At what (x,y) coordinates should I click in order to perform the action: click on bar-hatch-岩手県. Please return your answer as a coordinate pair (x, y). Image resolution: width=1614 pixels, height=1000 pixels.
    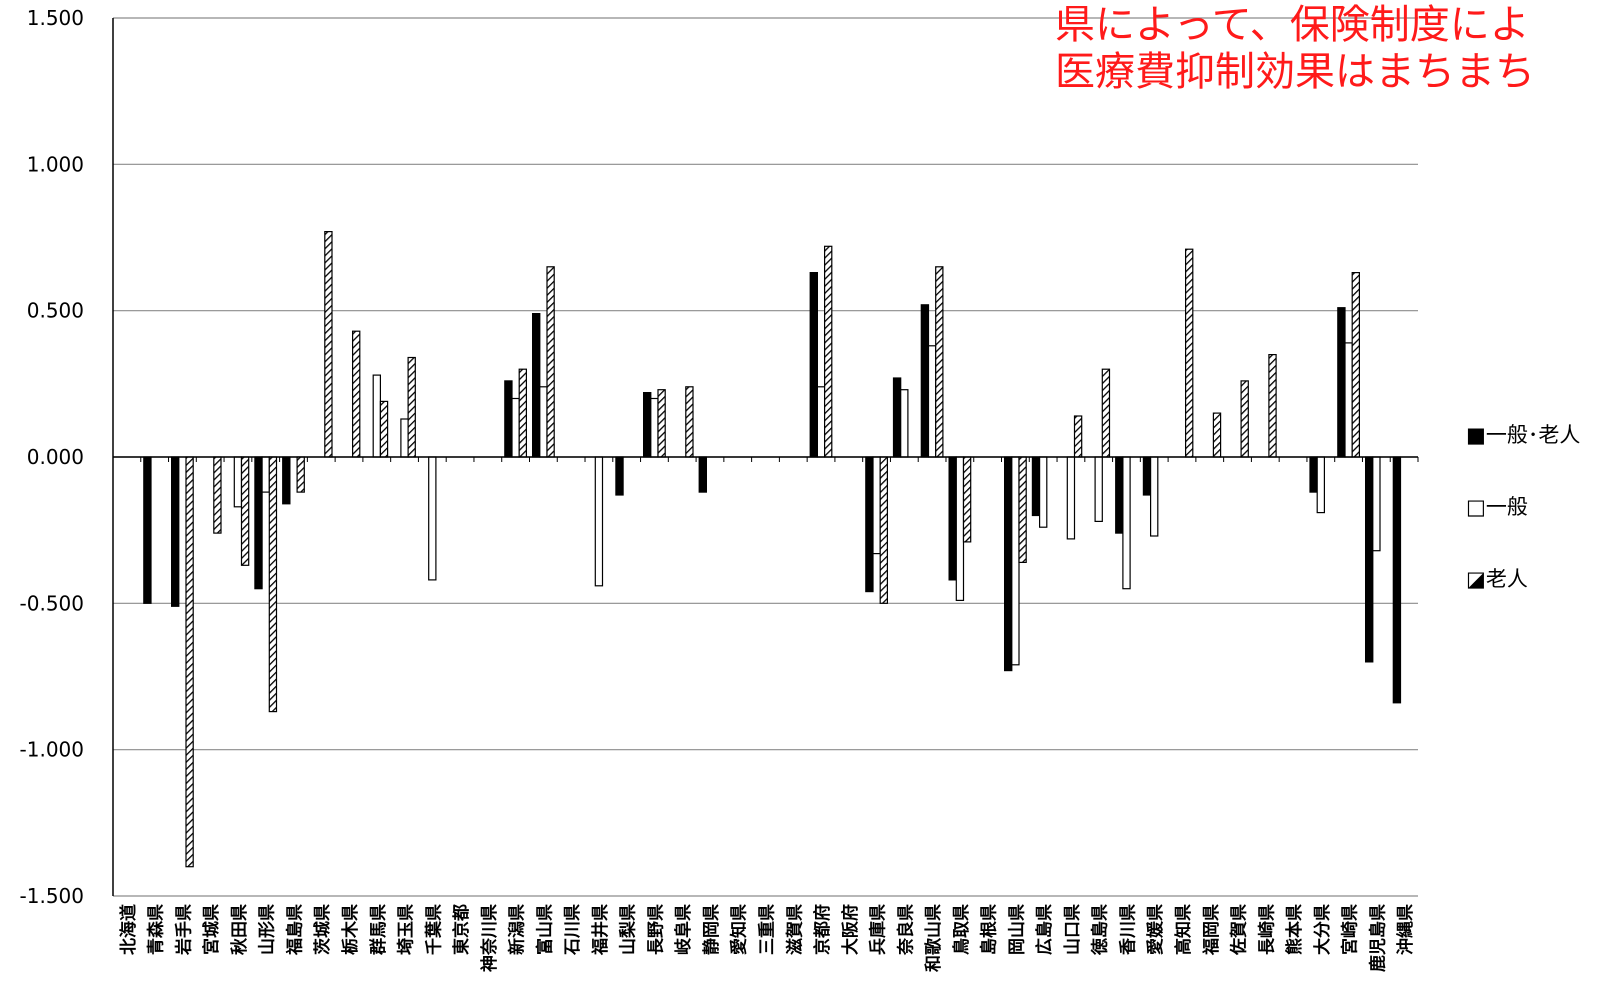
    Looking at the image, I should click on (189, 662).